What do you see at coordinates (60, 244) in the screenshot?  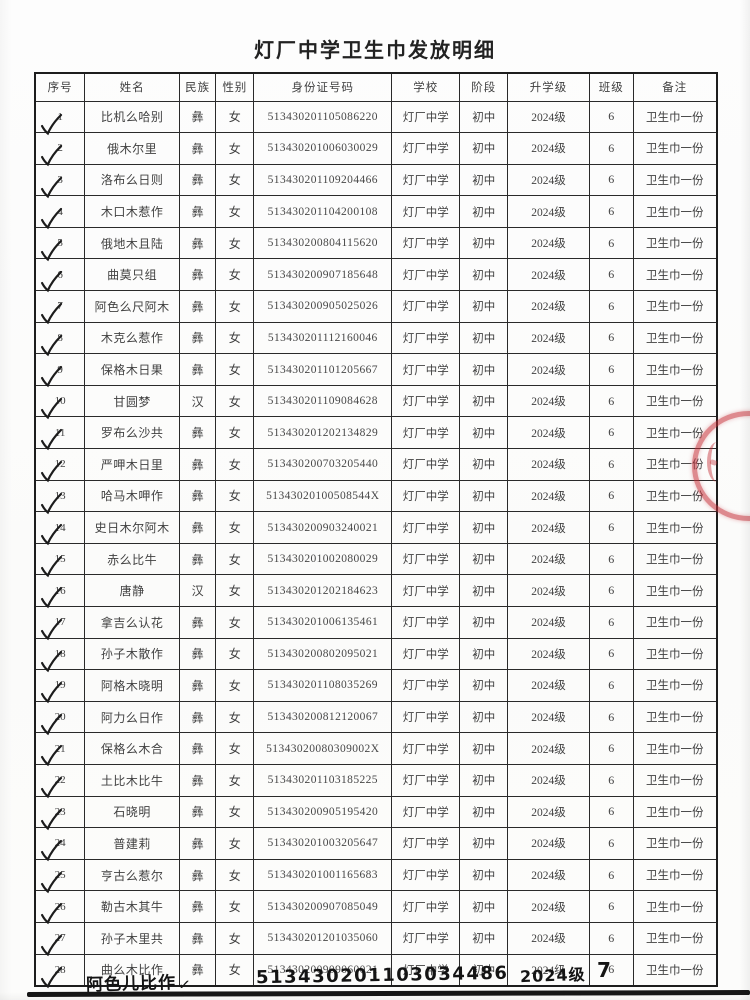 I see `cell-no: 5` at bounding box center [60, 244].